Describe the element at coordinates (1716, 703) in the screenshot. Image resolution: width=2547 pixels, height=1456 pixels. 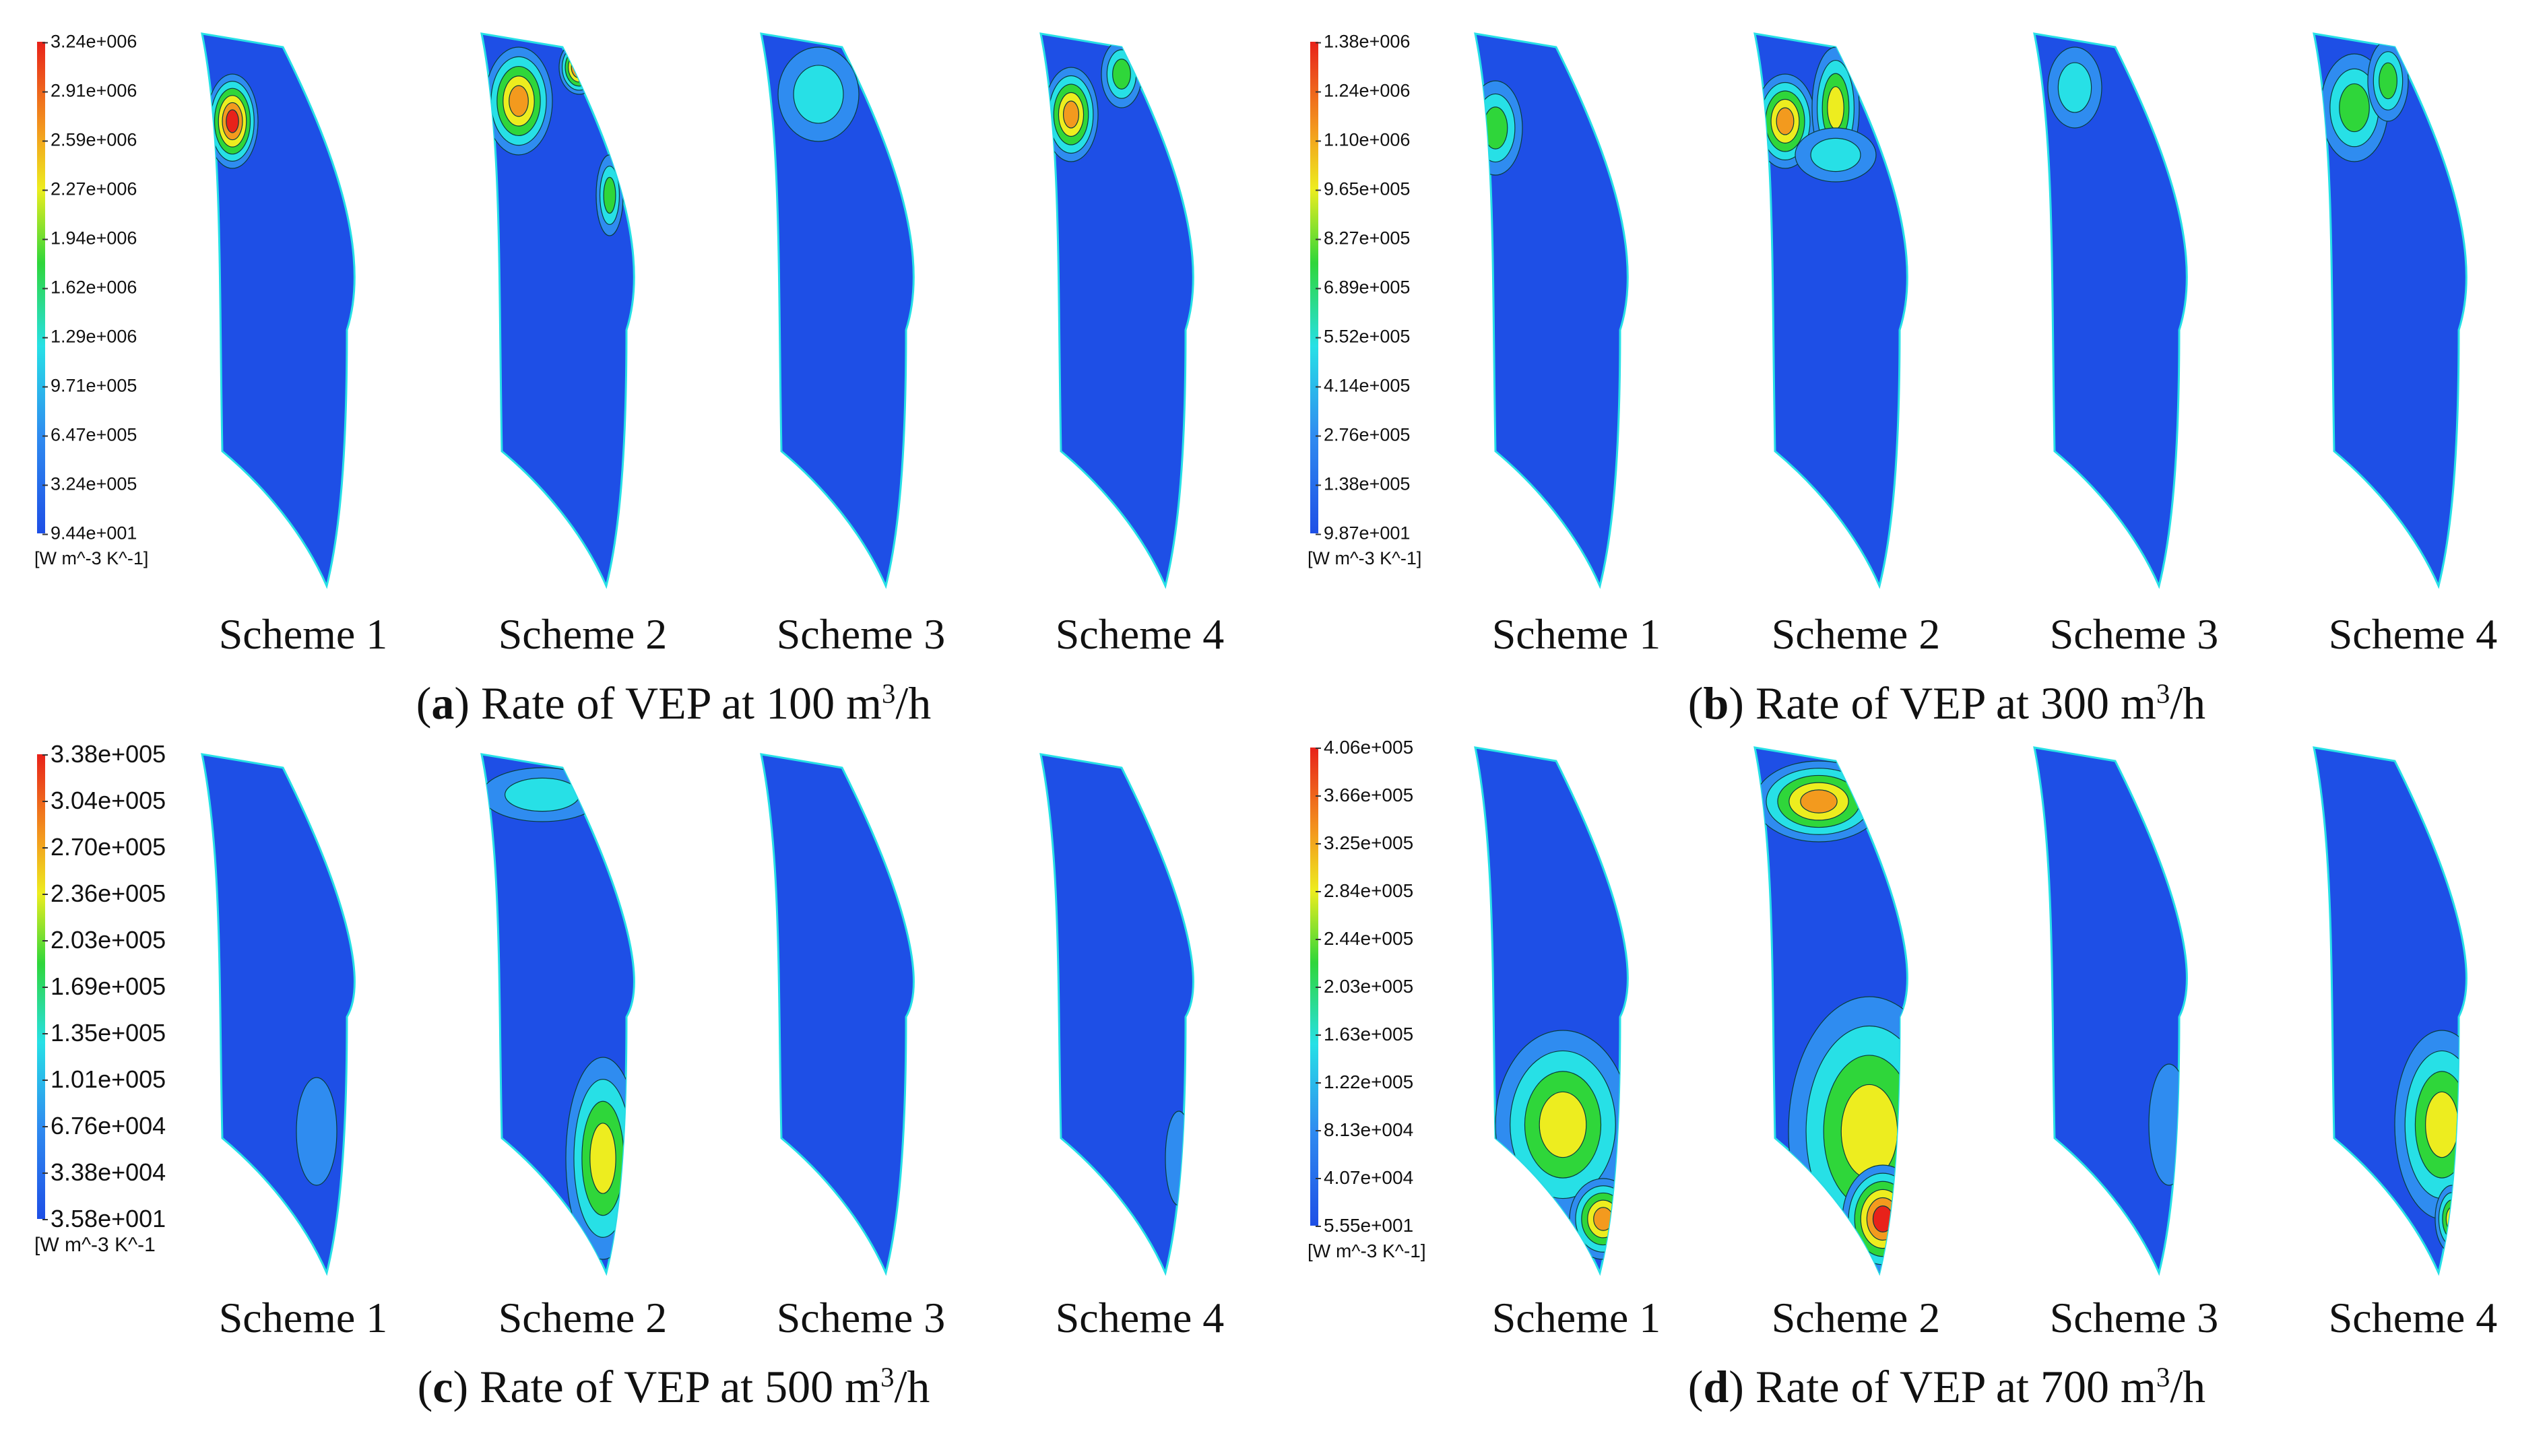
I see `caption-letter: b` at that location.